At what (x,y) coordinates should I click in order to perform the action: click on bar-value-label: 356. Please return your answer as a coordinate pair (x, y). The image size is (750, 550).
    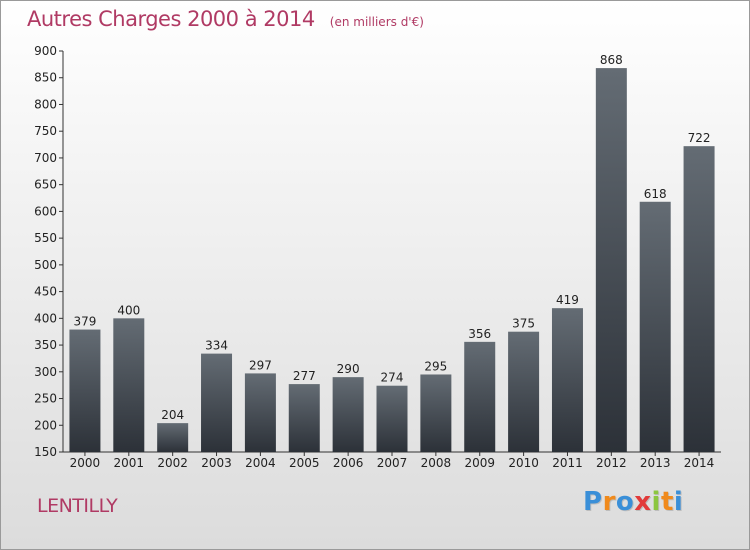
    Looking at the image, I should click on (479, 334).